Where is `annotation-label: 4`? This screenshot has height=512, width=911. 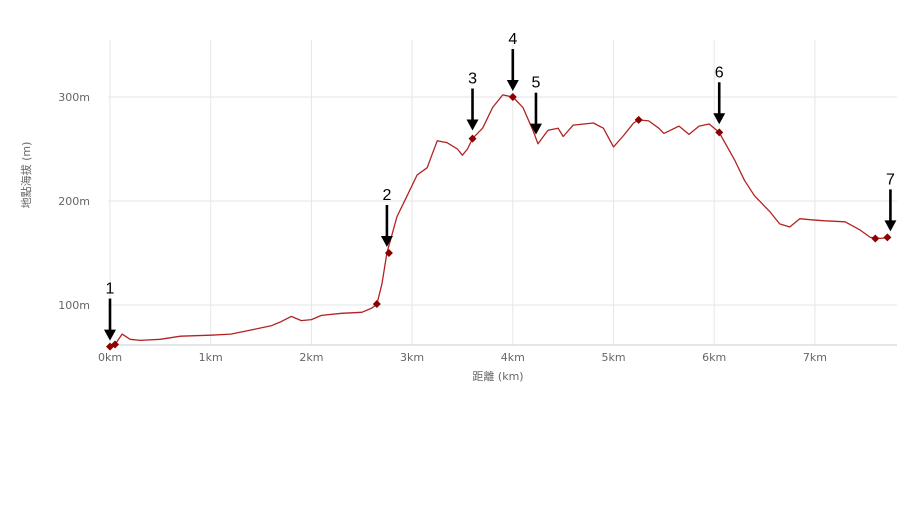
annotation-label: 4 is located at coordinates (512, 39).